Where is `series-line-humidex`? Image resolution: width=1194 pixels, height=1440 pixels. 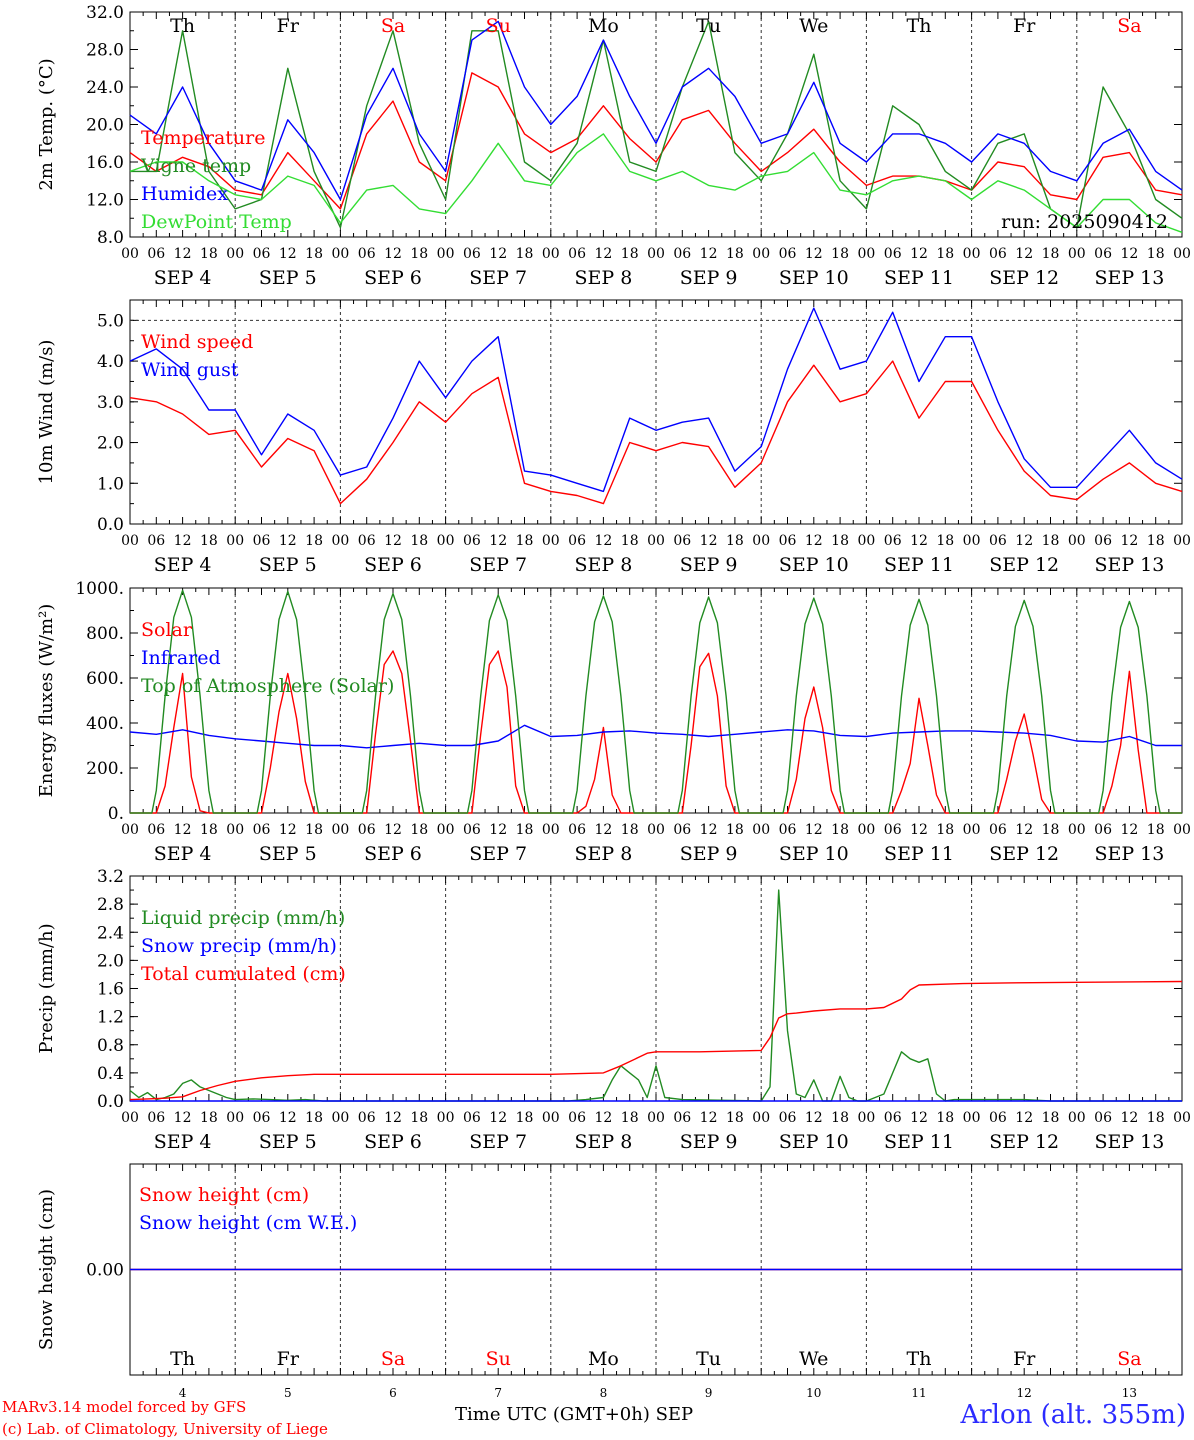 series-line-humidex is located at coordinates (656, 110).